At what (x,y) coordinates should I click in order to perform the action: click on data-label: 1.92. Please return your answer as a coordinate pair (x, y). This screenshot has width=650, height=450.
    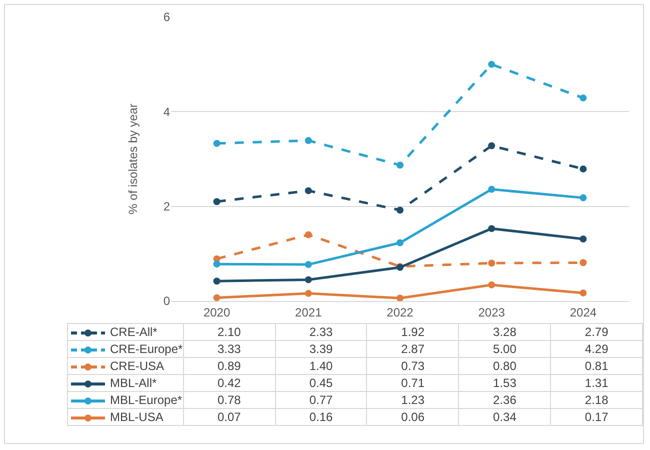
    Looking at the image, I should click on (412, 332).